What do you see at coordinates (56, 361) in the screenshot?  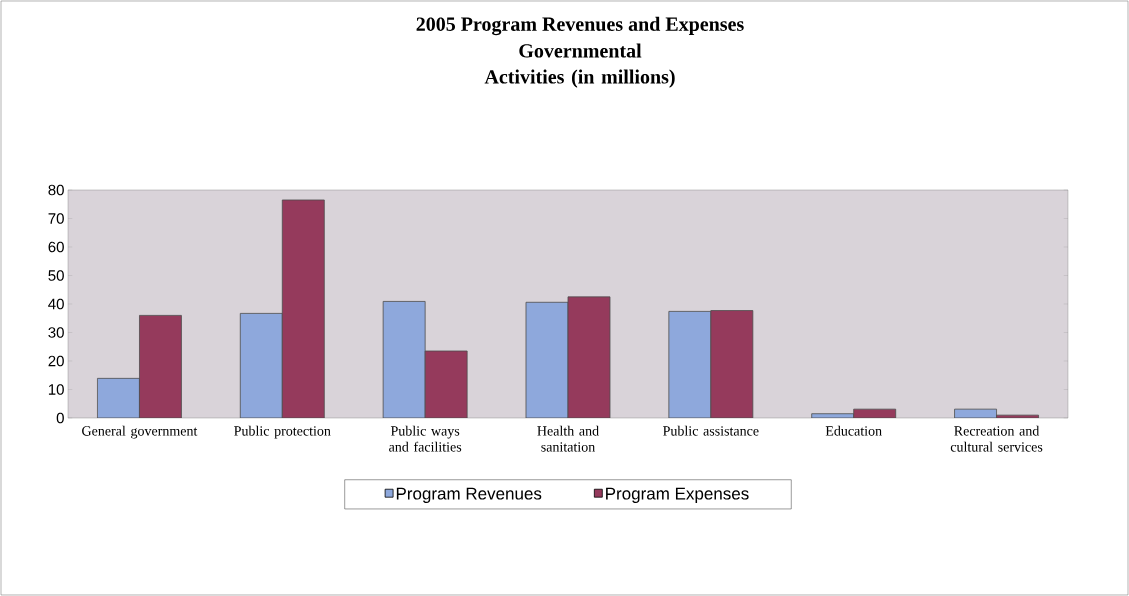 I see `y-tick-label: 20` at bounding box center [56, 361].